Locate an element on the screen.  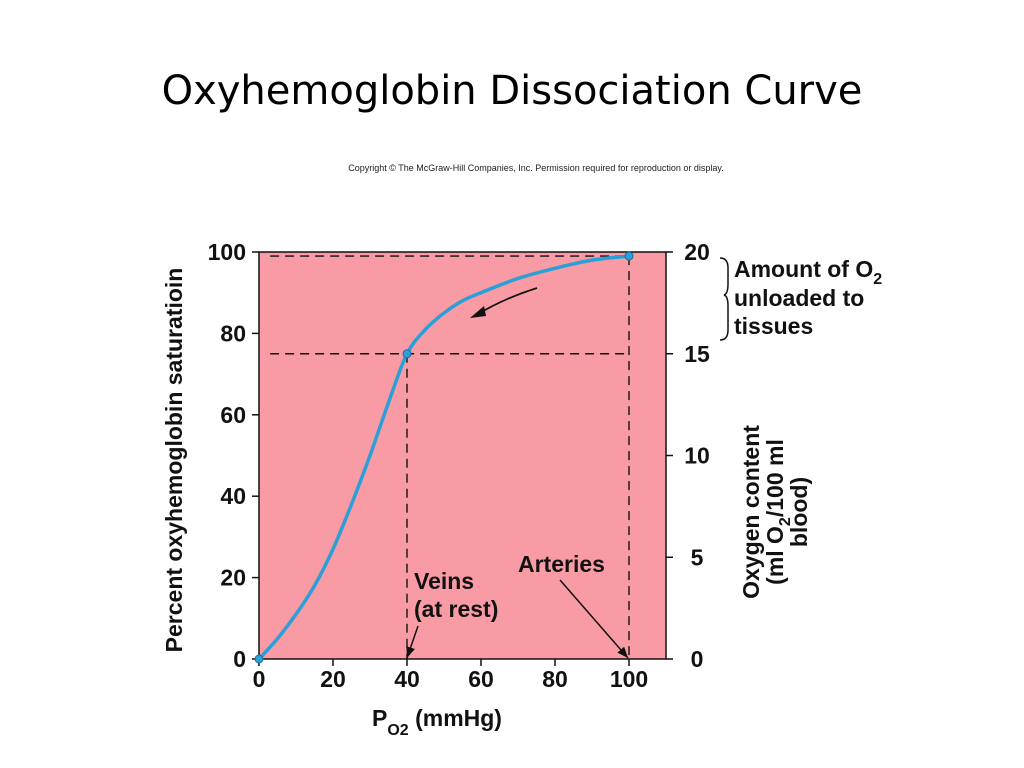
left-tick-label: 80 is located at coordinates (233, 333).